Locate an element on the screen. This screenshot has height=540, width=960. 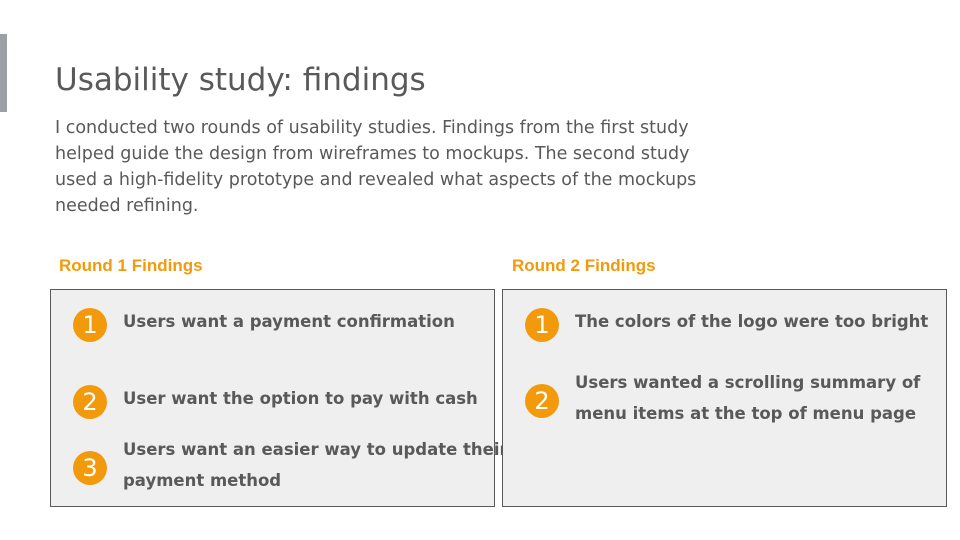
finding-line: Users want an easier way to update their is located at coordinates (315, 449).